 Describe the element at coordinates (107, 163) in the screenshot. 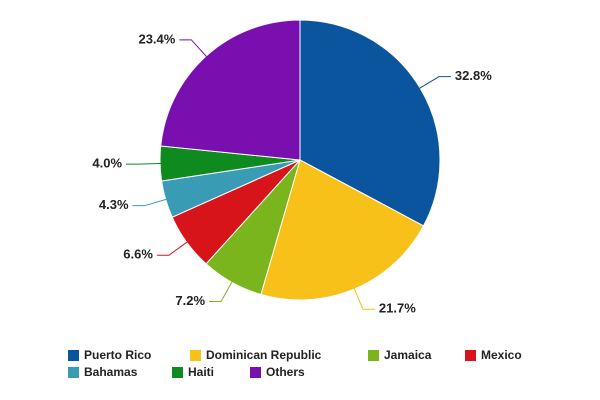

I see `data-label: 4.0%` at that location.